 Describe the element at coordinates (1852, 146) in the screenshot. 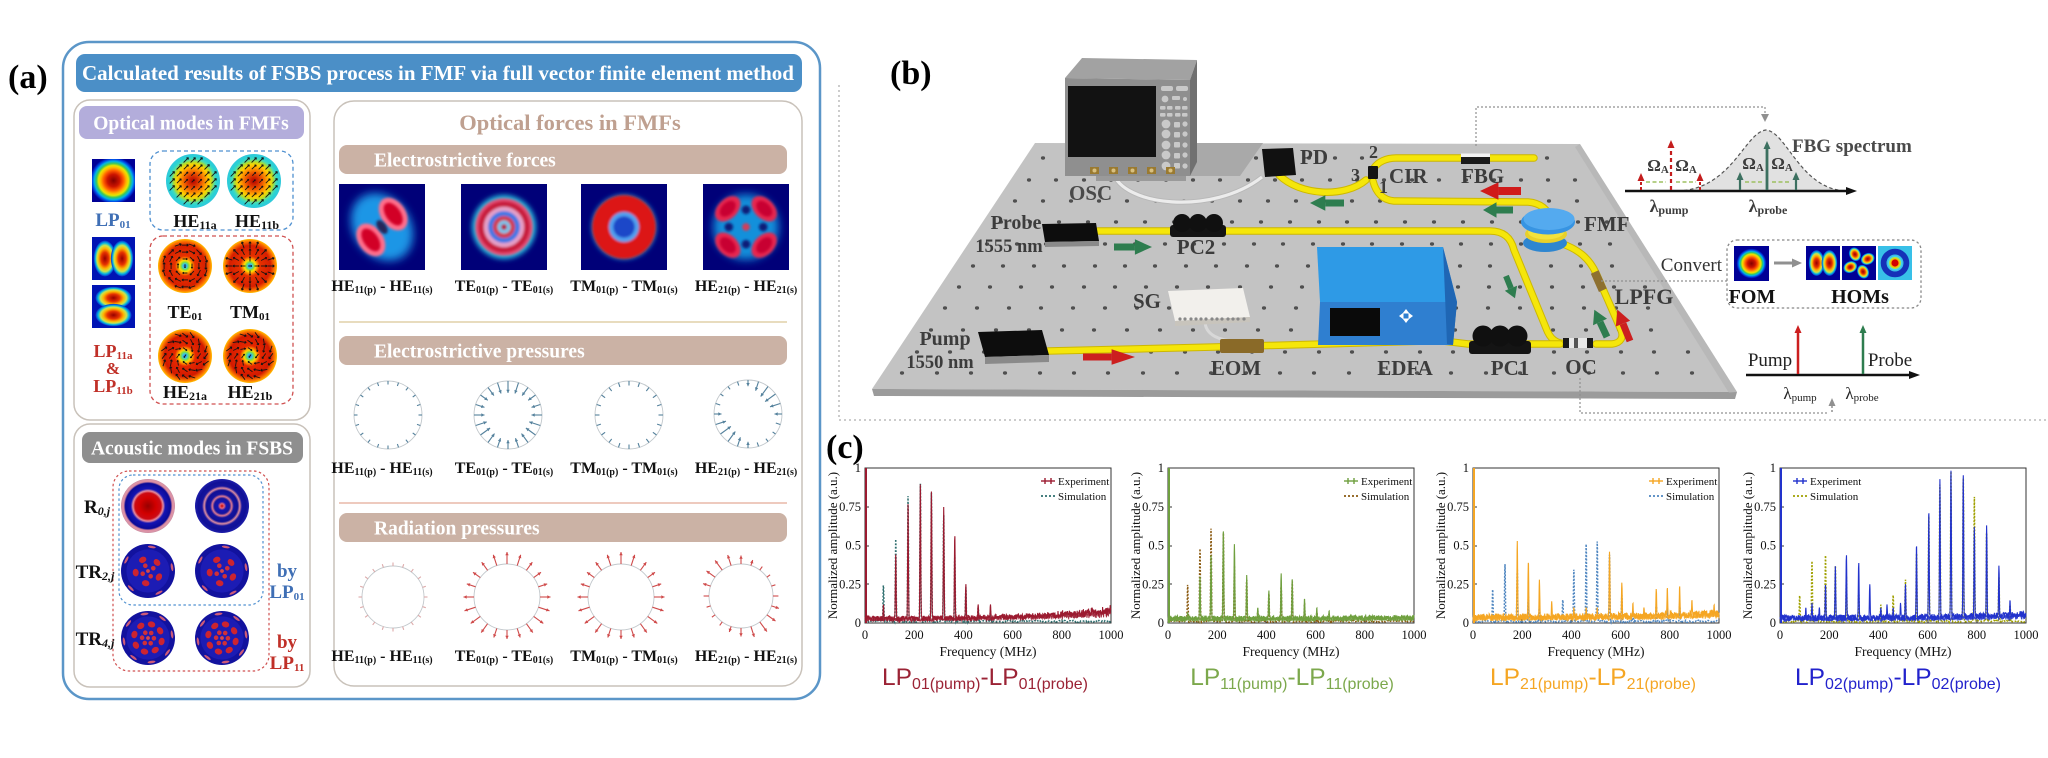

I see `svg-text: FBG spectrum` at that location.